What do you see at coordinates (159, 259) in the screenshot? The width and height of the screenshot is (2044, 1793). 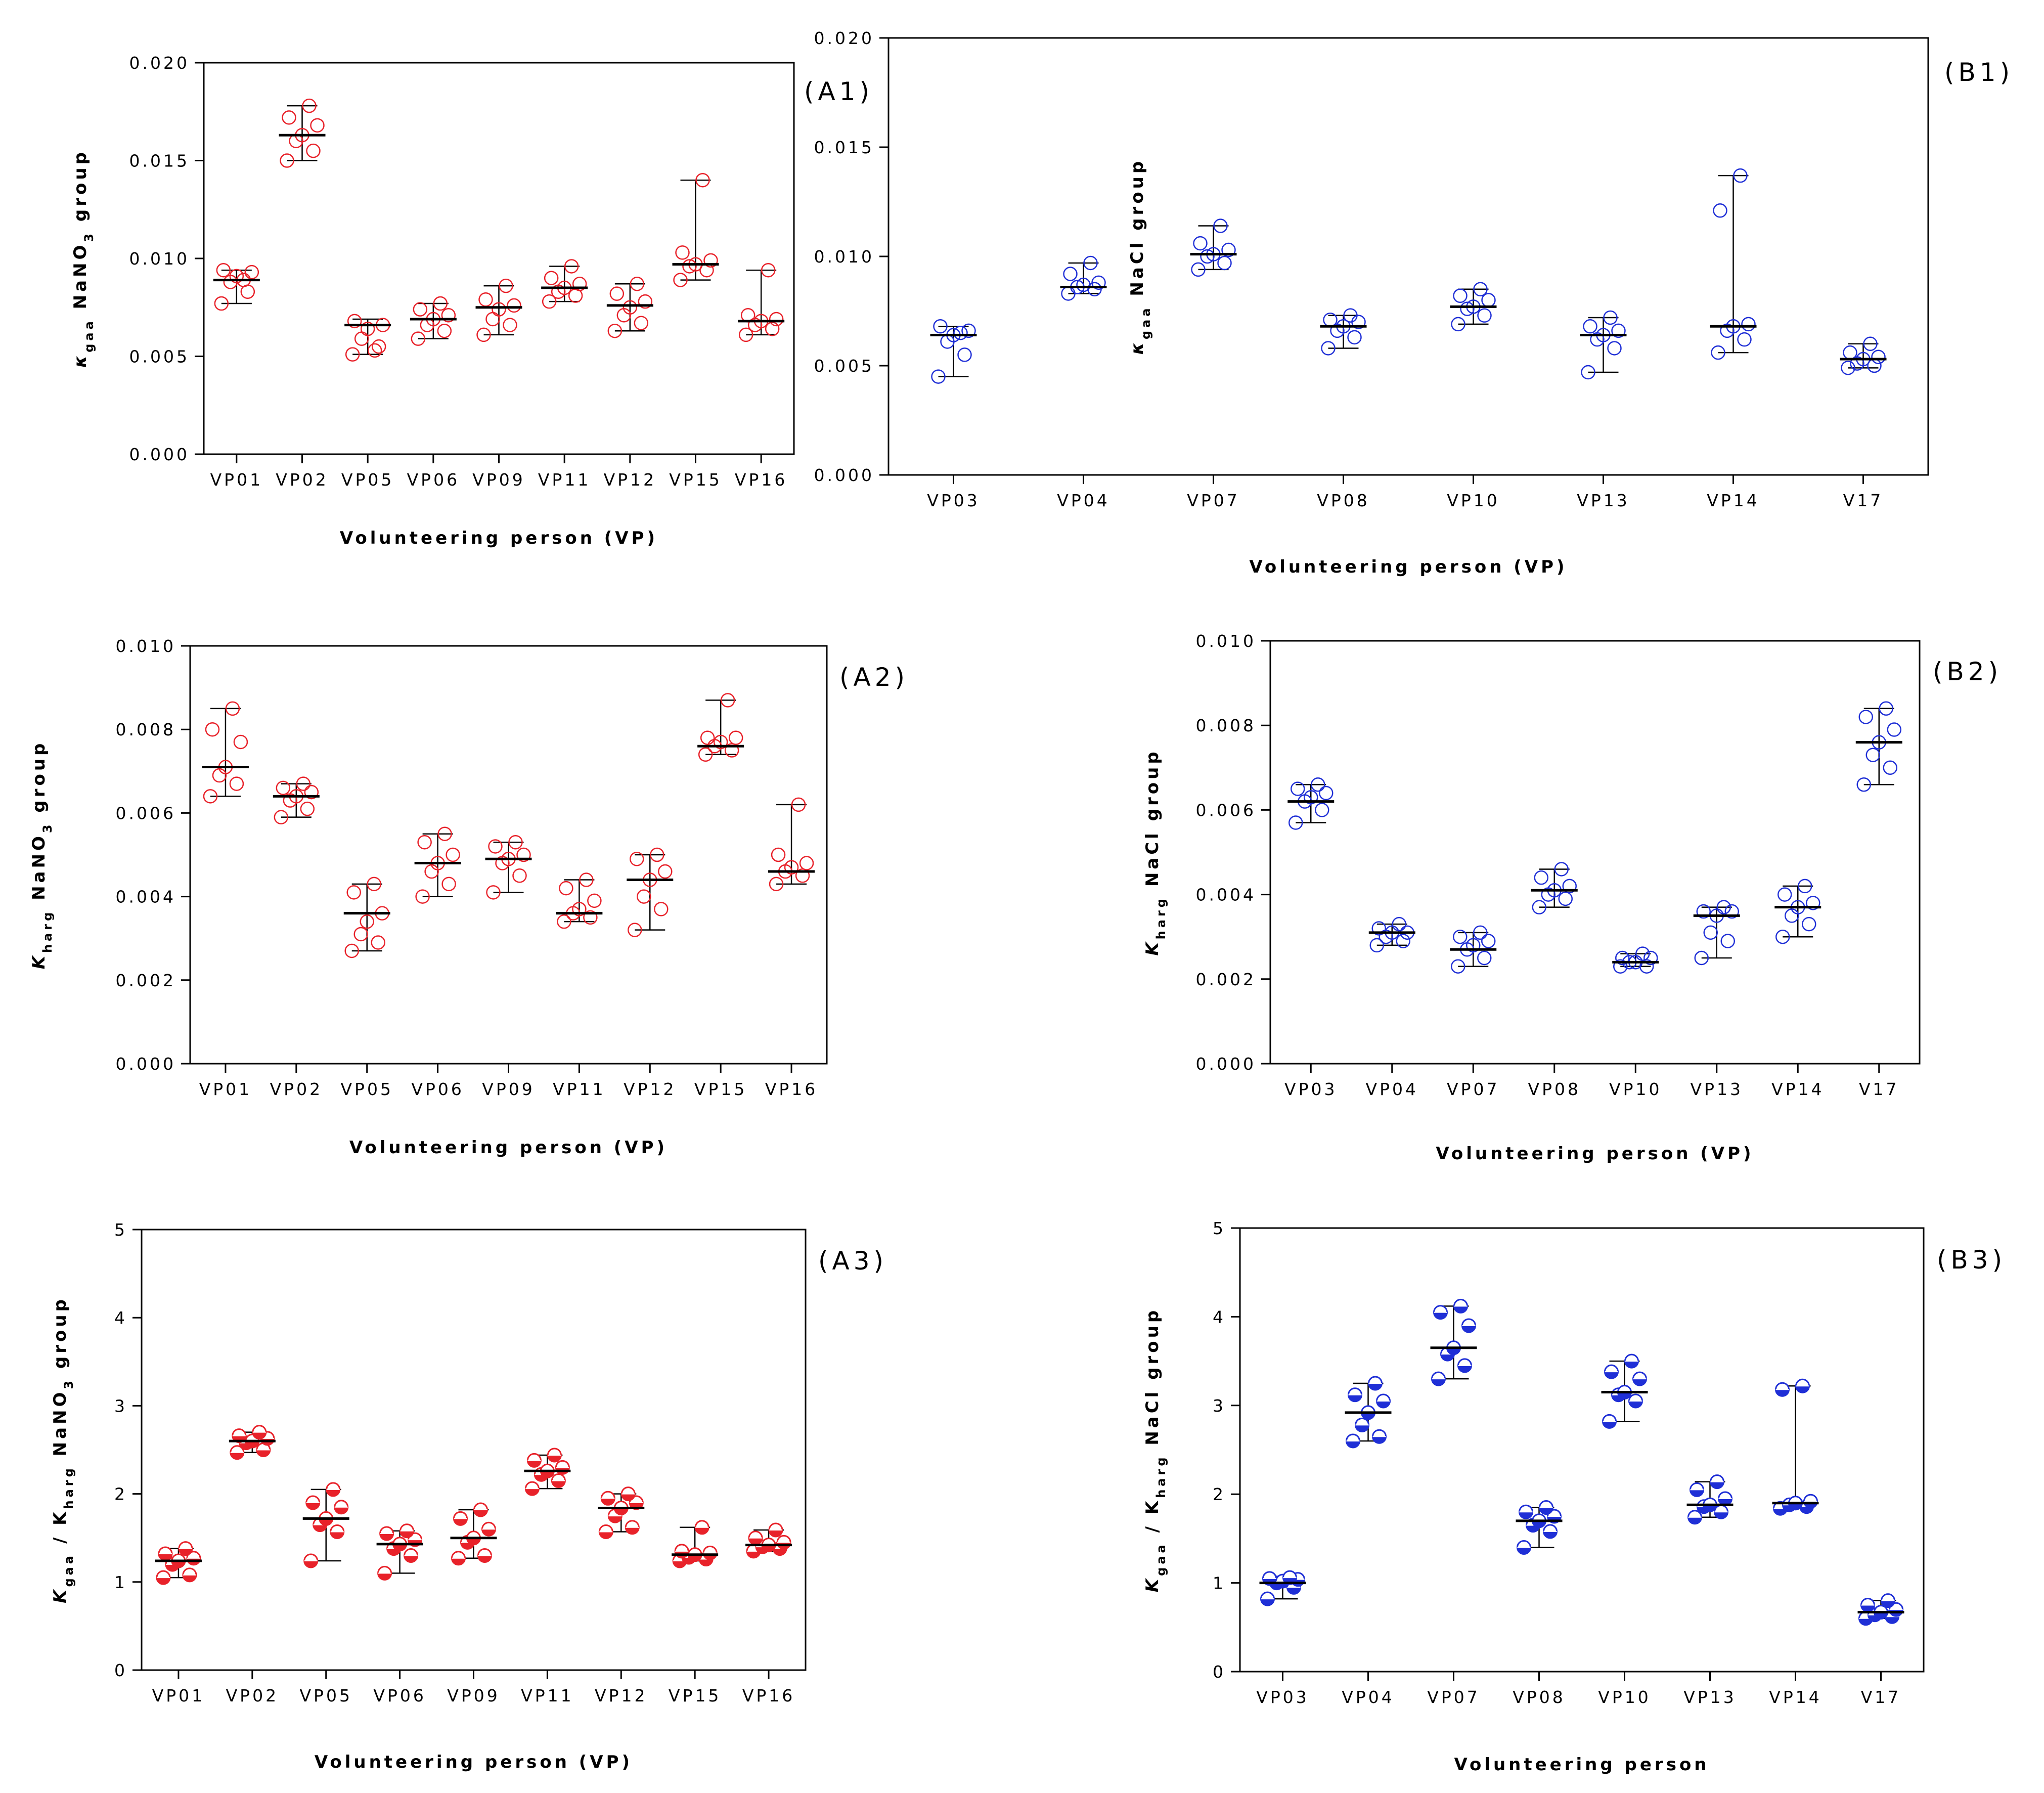 I see `y-tick-label: 0.010` at bounding box center [159, 259].